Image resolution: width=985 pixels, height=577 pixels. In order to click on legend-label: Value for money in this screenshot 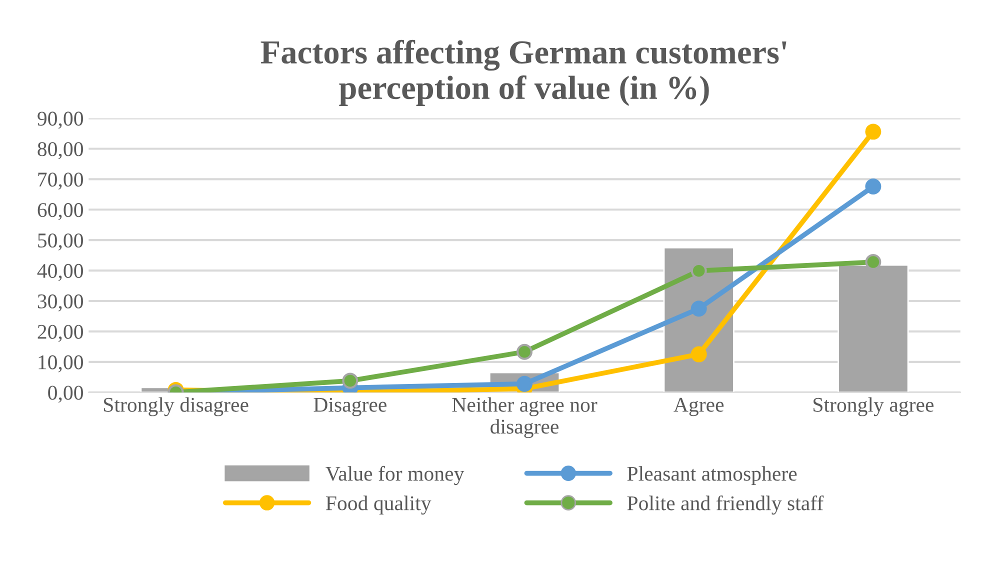, I will do `click(395, 476)`.